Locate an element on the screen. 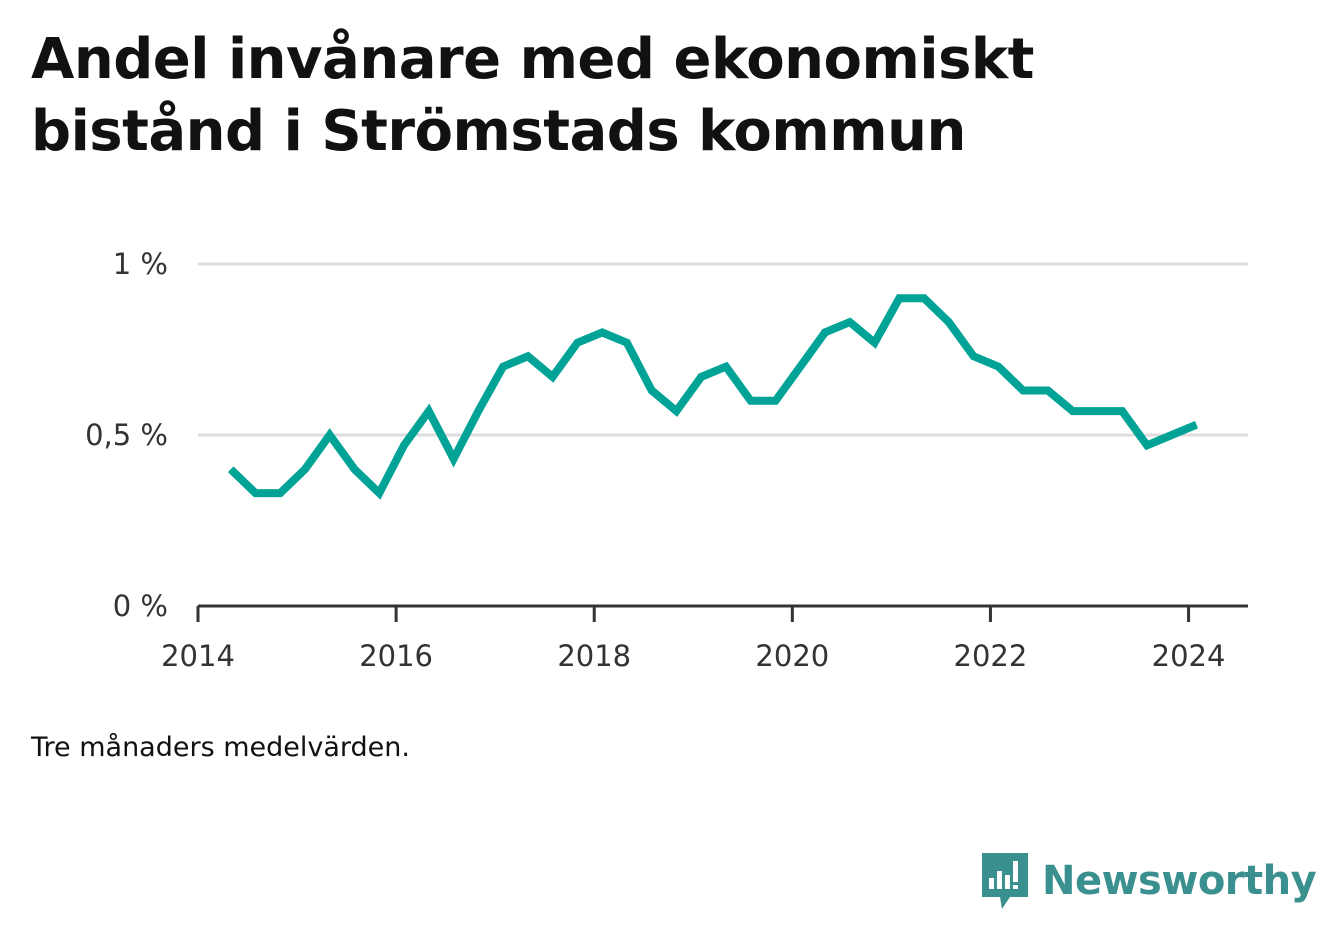 The height and width of the screenshot is (939, 1322). y-tick-label: 0 % is located at coordinates (140, 606).